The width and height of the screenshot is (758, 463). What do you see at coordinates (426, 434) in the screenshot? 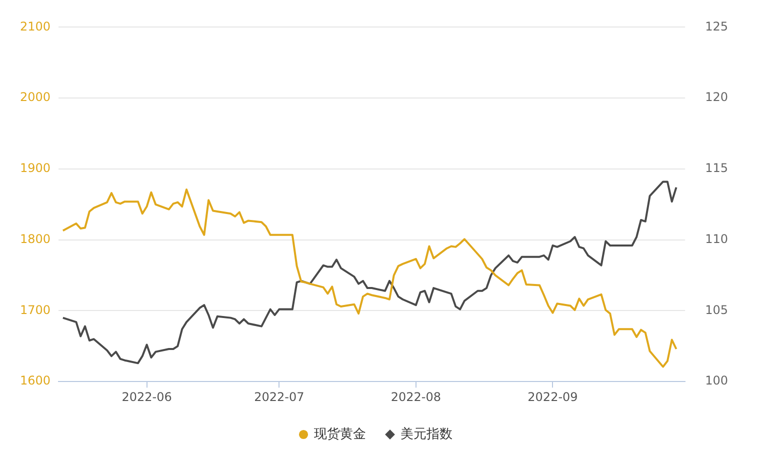
I see `legend-label: 美元指数` at bounding box center [426, 434].